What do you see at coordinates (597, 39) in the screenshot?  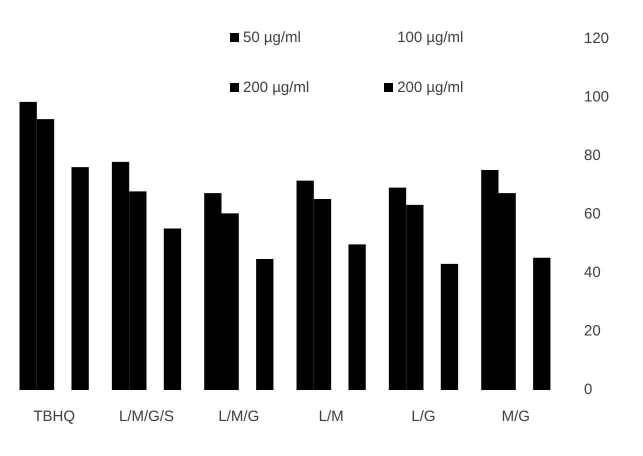 I see `y-tick-label: 120` at bounding box center [597, 39].